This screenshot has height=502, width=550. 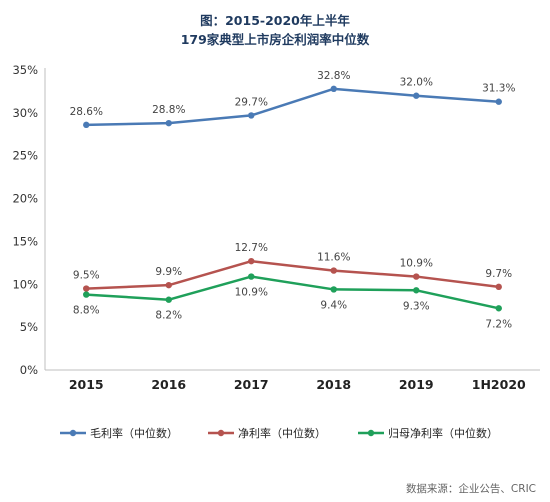 I want to click on data-label: 29.7%, so click(x=251, y=102).